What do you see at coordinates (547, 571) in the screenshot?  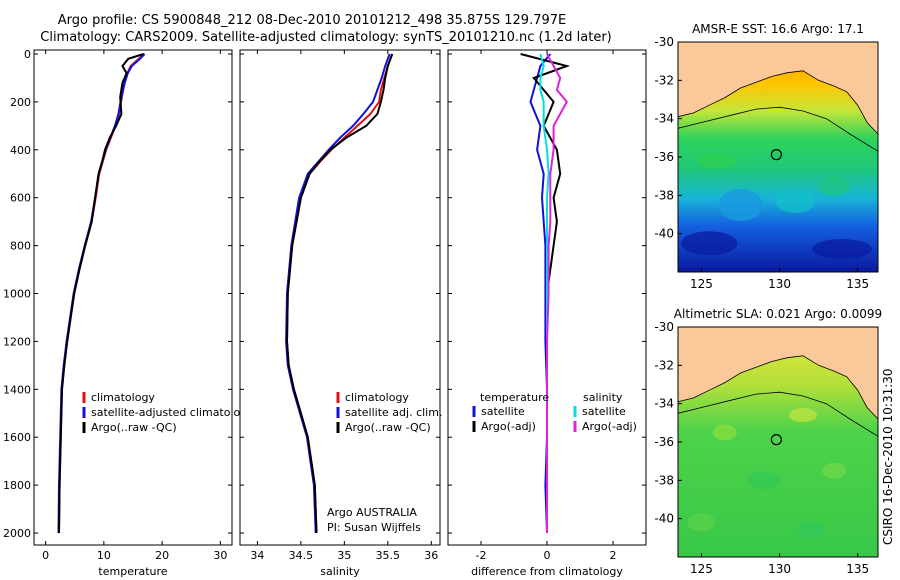 I see `x-axis-label: difference from climatology` at bounding box center [547, 571].